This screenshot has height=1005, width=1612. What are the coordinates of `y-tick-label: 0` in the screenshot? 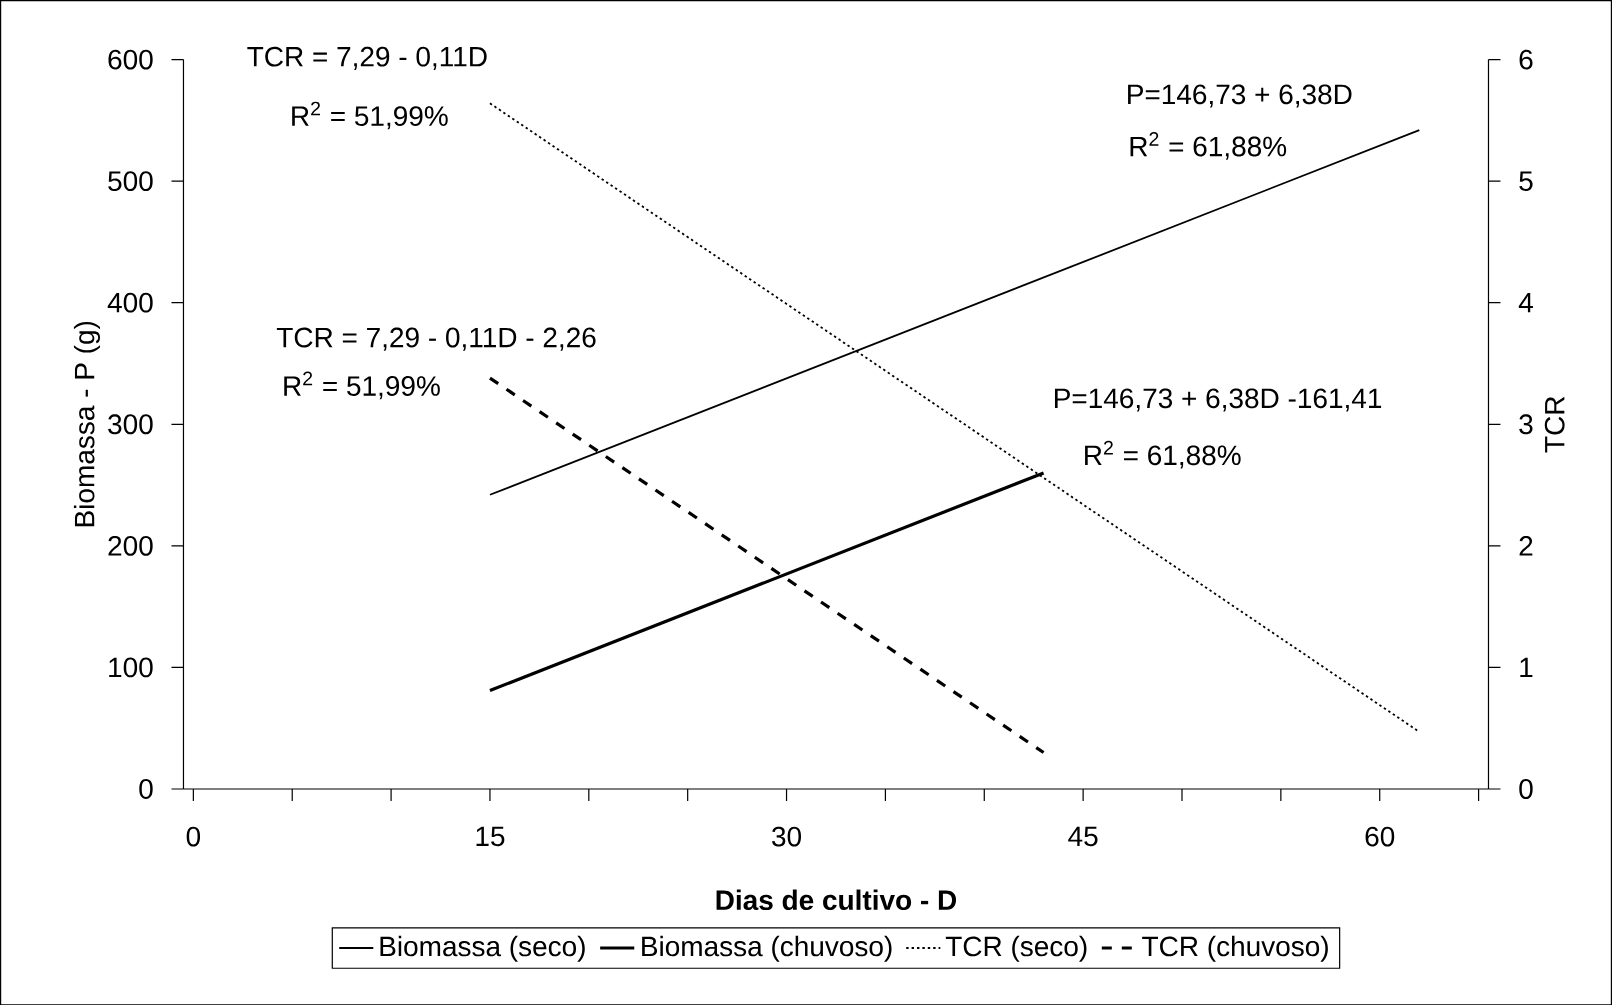 It's located at (146, 788).